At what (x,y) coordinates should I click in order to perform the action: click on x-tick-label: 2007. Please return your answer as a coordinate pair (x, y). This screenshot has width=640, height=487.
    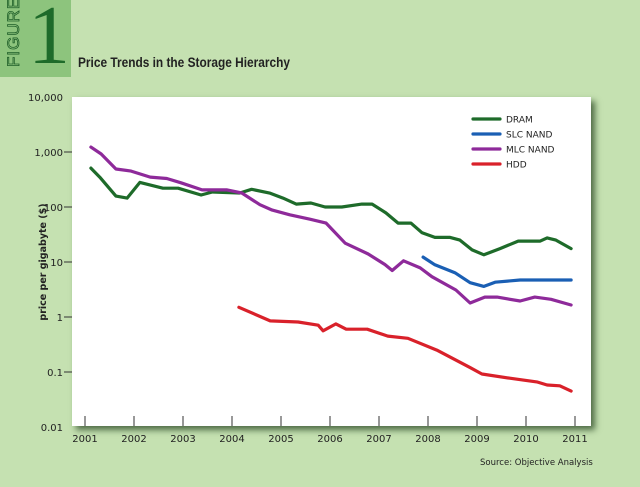
    Looking at the image, I should click on (378, 439).